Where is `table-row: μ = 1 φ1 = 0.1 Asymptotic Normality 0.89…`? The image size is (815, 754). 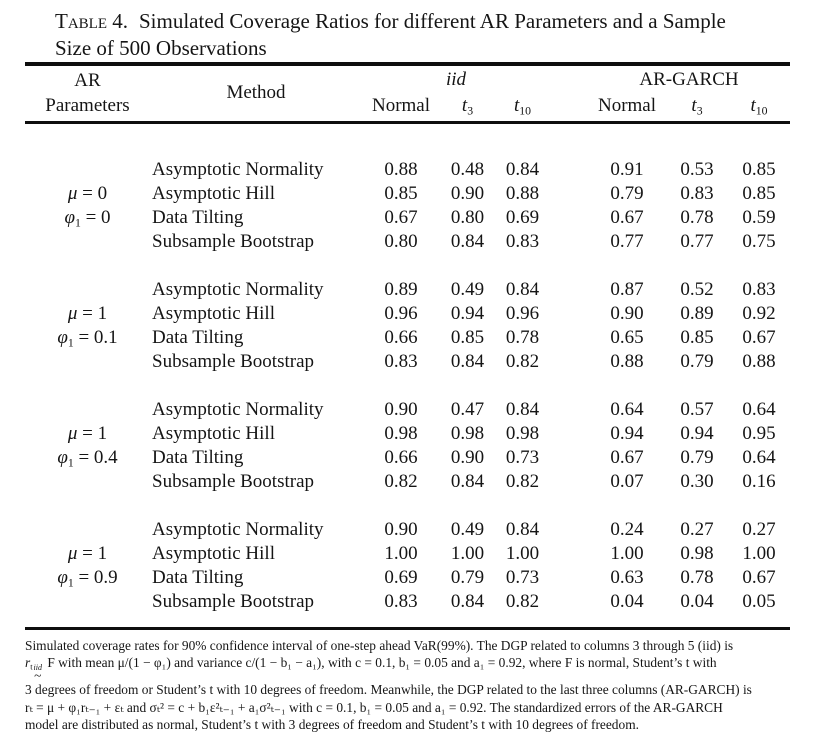 table-row: μ = 1 φ1 = 0.1 Asymptotic Normality 0.89… is located at coordinates (407, 313).